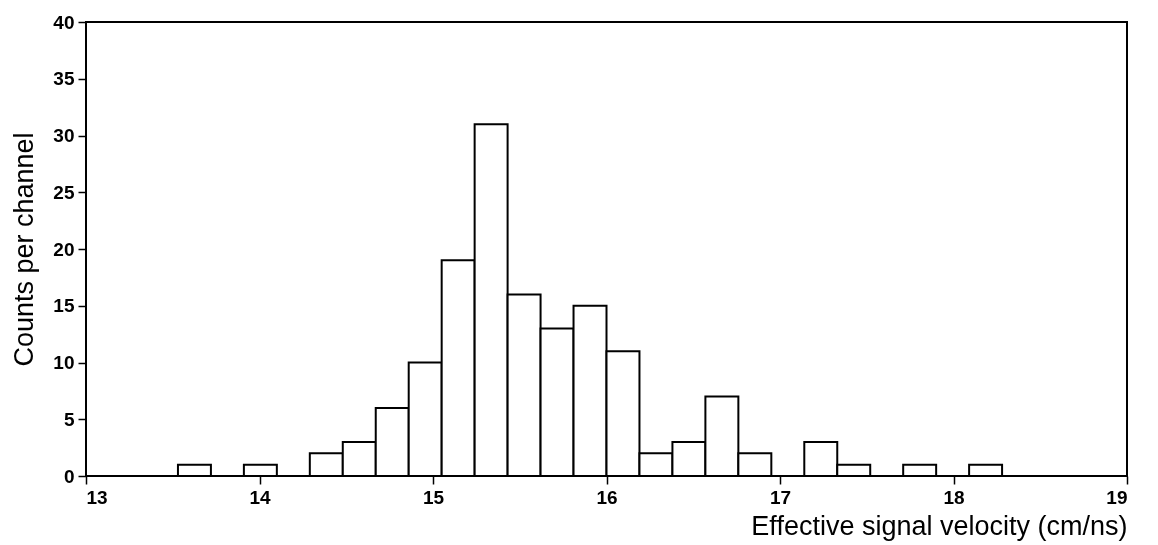 This screenshot has height=545, width=1158. Describe the element at coordinates (64, 362) in the screenshot. I see `y-tick-label: 10` at that location.